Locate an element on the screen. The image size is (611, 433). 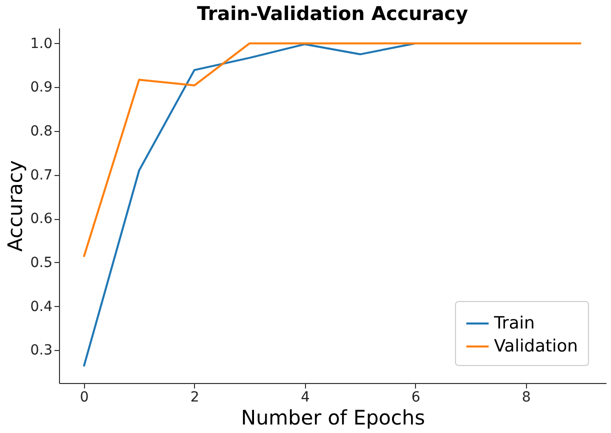
y-tick-label: 0.4 is located at coordinates (41, 306).